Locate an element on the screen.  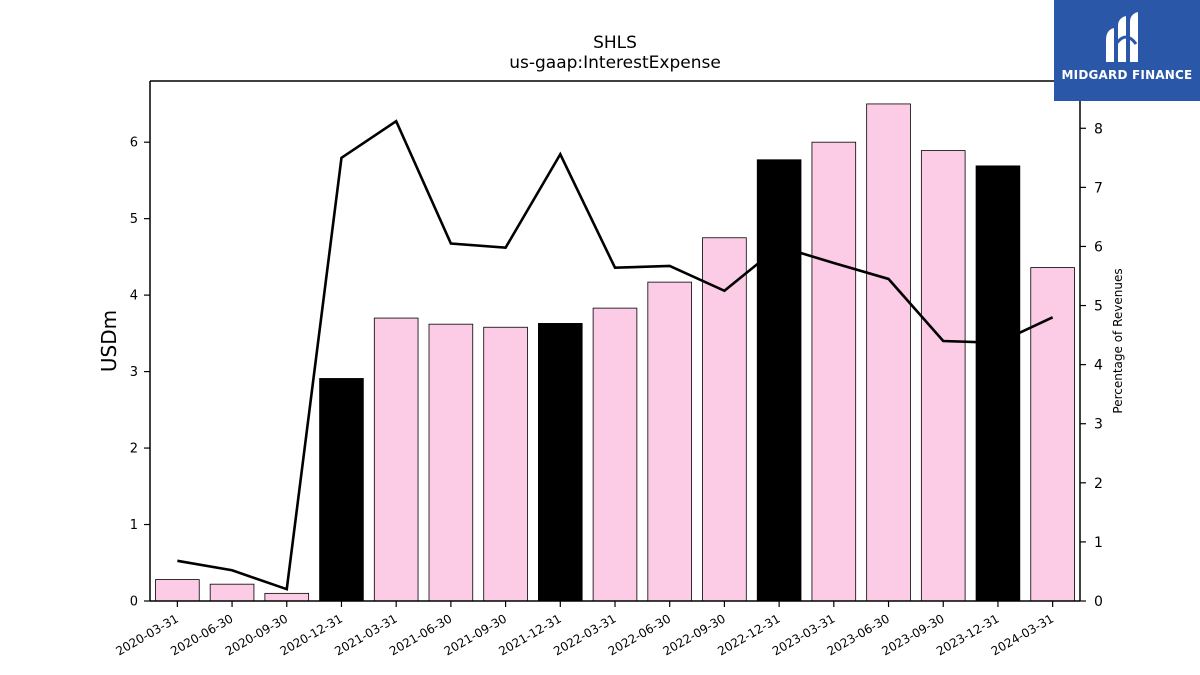
y-tick-label: 1 is located at coordinates (134, 525).